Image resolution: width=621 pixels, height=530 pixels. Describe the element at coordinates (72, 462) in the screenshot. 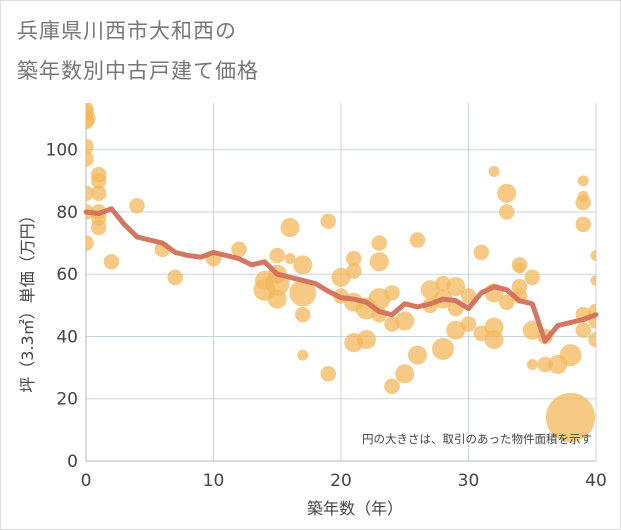

I see `y-tick-label: 0` at that location.